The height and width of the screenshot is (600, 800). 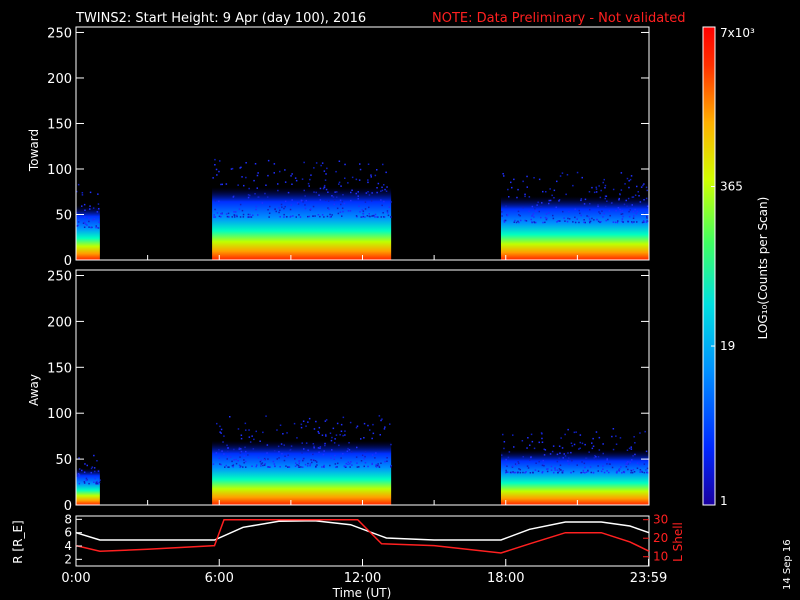 I want to click on r-tick-label: 2, so click(x=68, y=559).